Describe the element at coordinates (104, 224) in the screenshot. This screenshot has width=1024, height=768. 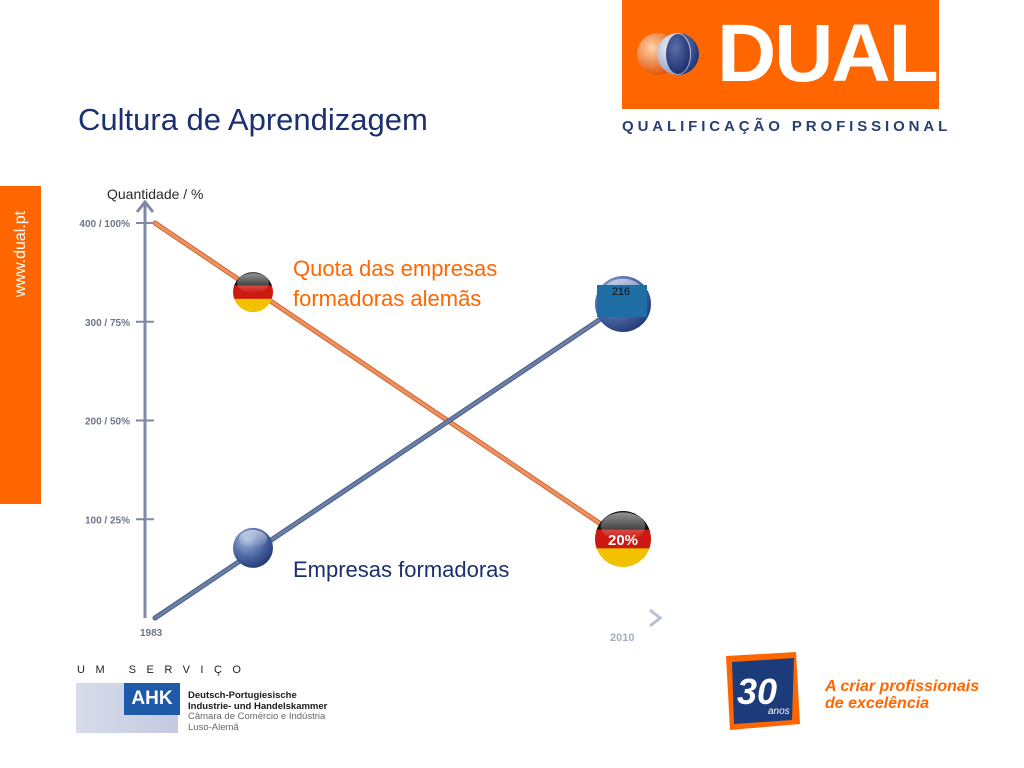
I see `y-tick-label: 400 / 100%` at that location.